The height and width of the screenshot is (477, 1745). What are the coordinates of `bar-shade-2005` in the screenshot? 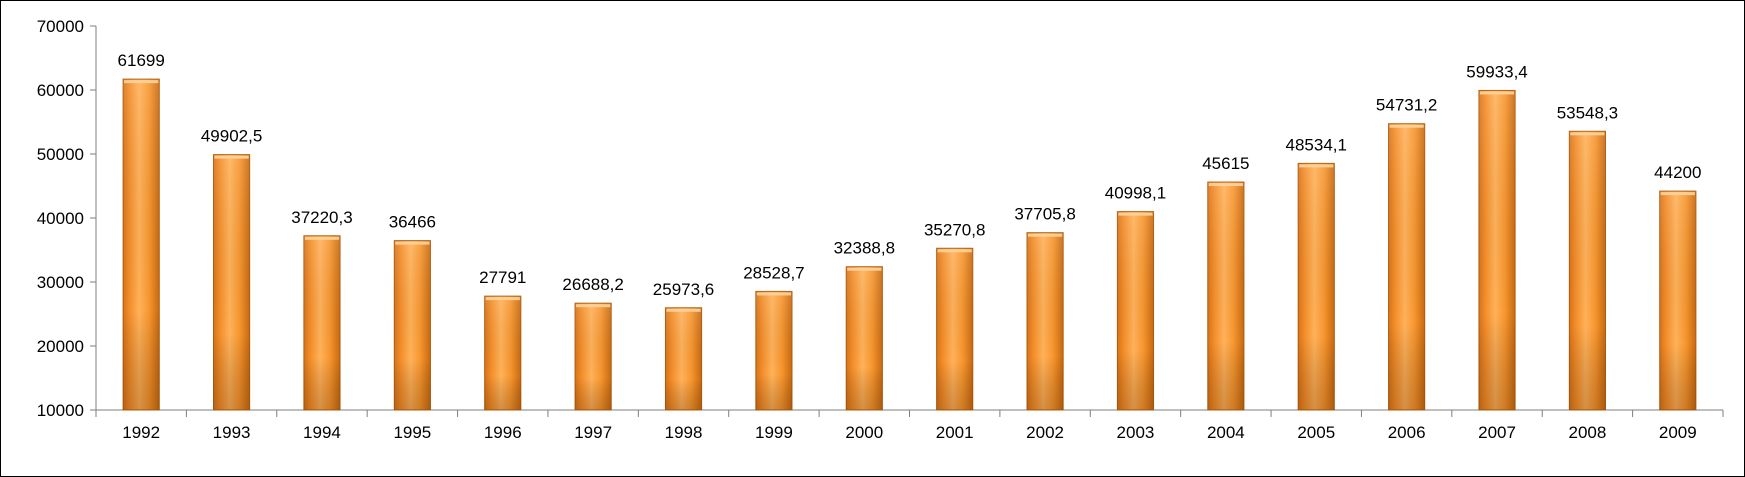 It's located at (1316, 286).